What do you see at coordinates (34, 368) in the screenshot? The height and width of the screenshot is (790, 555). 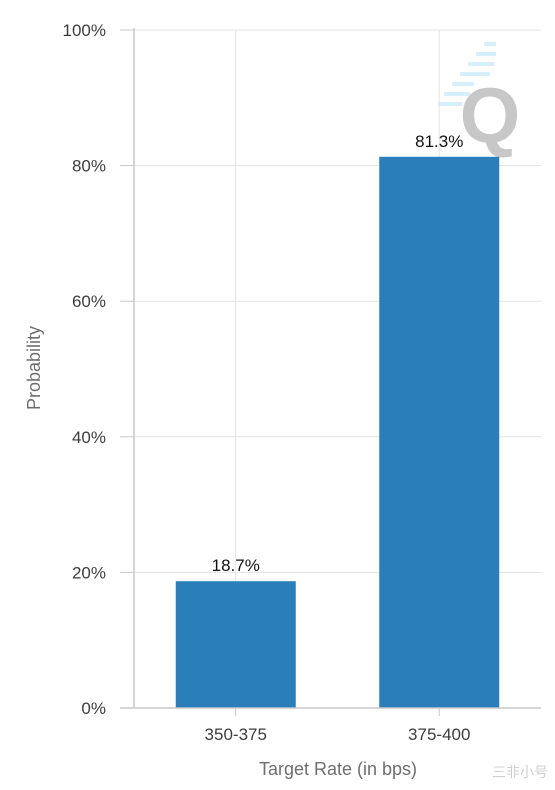 I see `y-axis-title: Probability` at bounding box center [34, 368].